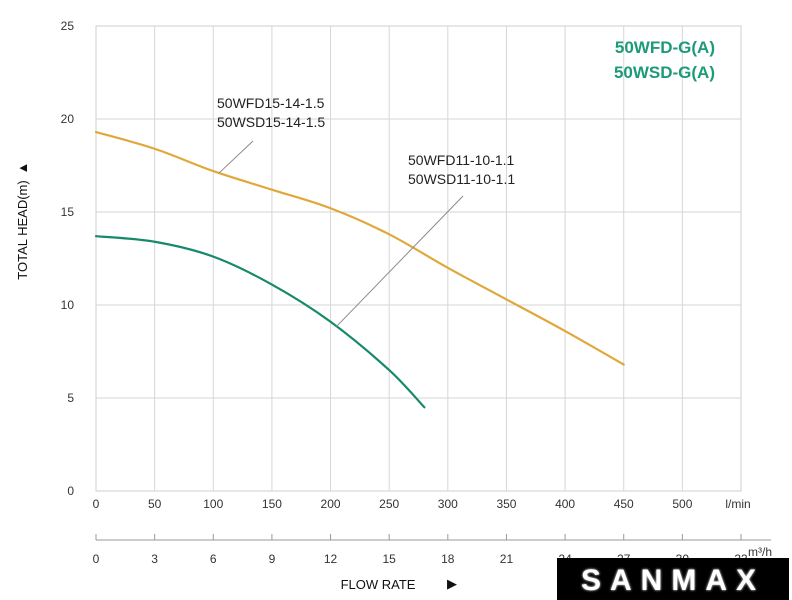 The width and height of the screenshot is (792, 600). What do you see at coordinates (507, 559) in the screenshot?
I see `secondary-x-tick-label: 21` at bounding box center [507, 559].